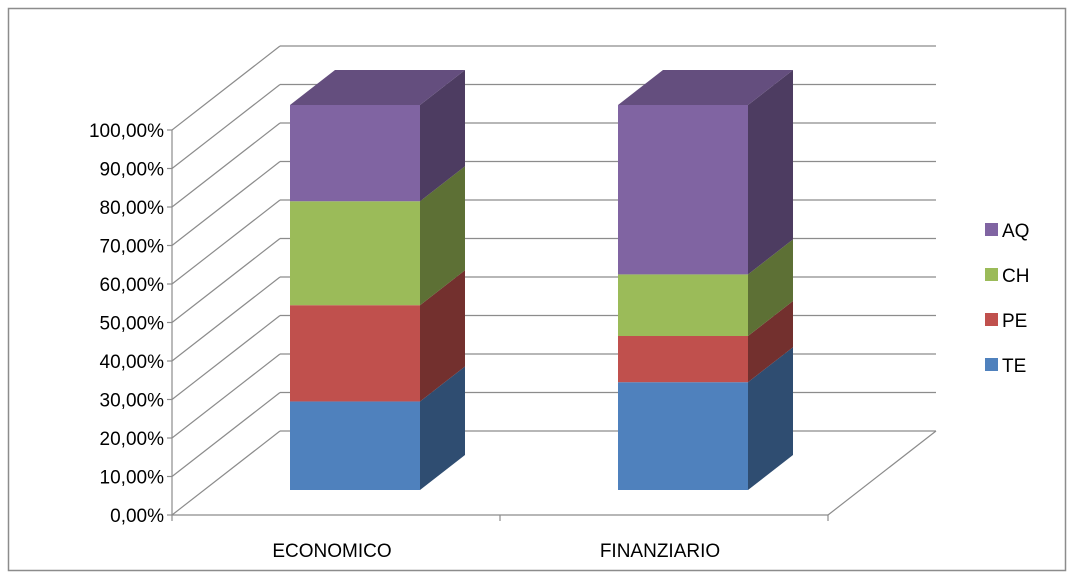 The height and width of the screenshot is (584, 1074). I want to click on y-tick-label: 100,00%, so click(126, 131).